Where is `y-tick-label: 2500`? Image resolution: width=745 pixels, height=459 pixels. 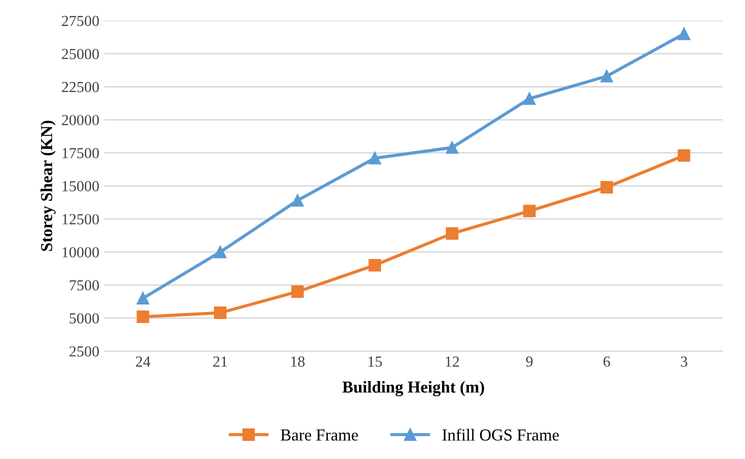
y-tick-label: 2500 is located at coordinates (84, 351).